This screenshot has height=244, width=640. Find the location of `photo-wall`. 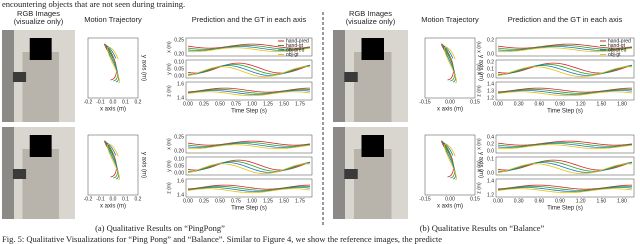

photo-wall is located at coordinates (339, 76).